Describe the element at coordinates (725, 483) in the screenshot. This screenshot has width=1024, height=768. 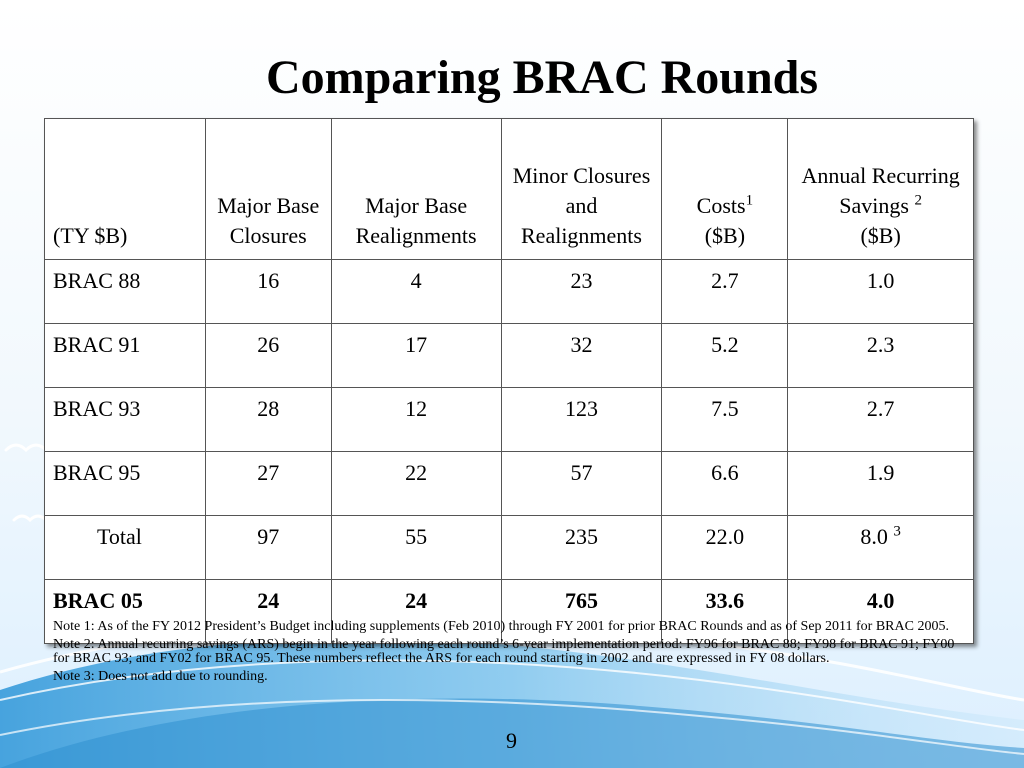
I see `table-cell: 6.6` at that location.